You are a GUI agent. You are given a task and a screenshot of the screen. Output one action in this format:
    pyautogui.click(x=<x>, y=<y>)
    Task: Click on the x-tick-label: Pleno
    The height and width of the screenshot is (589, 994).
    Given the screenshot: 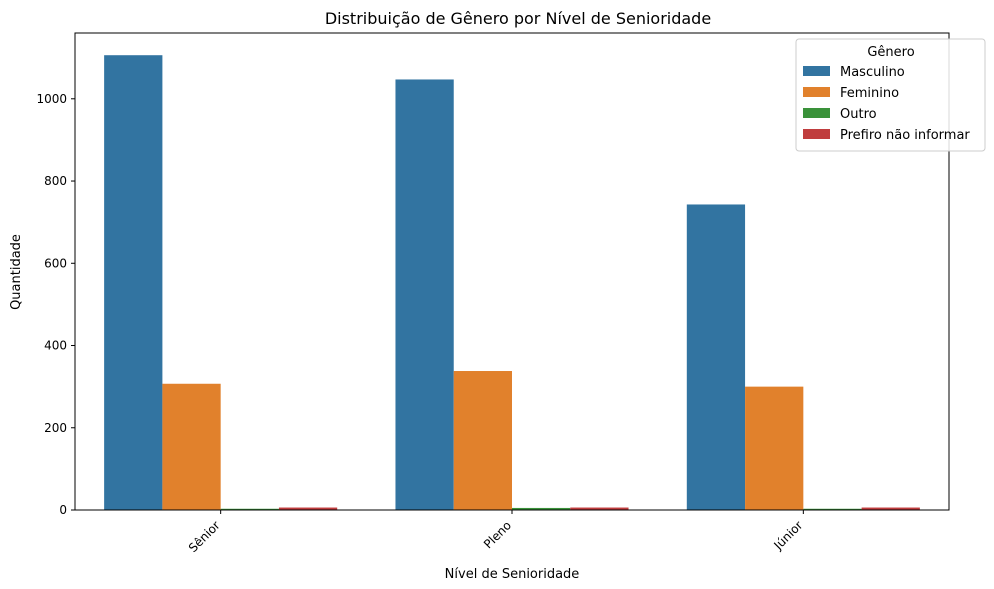 What is the action you would take?
    pyautogui.click(x=497, y=534)
    